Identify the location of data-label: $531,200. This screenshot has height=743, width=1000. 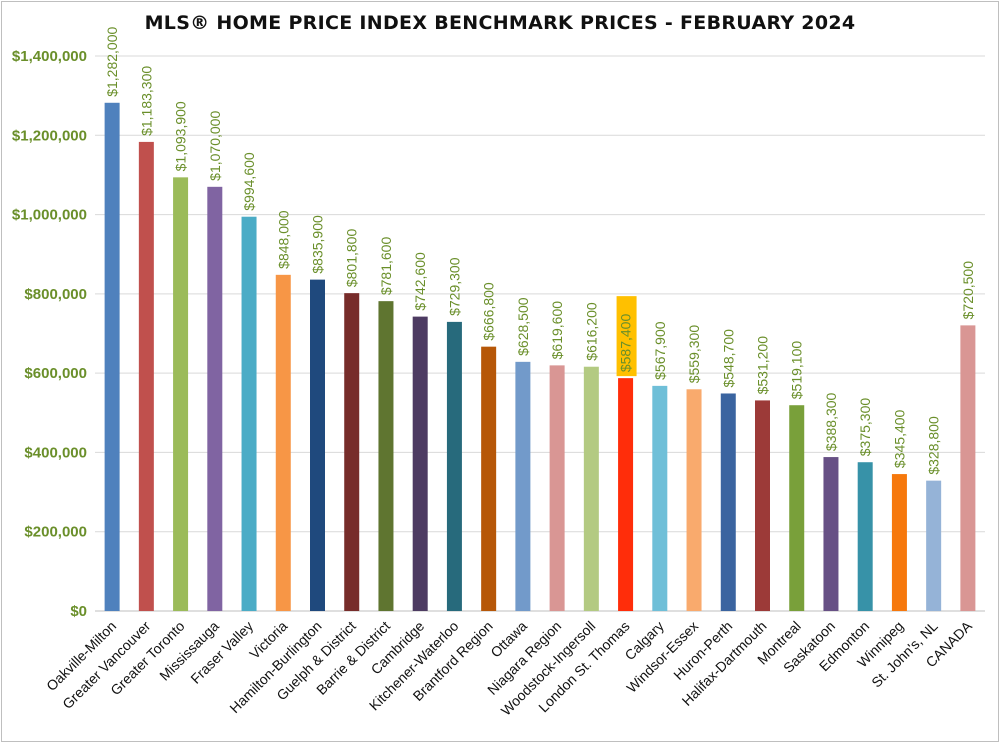
(763, 365).